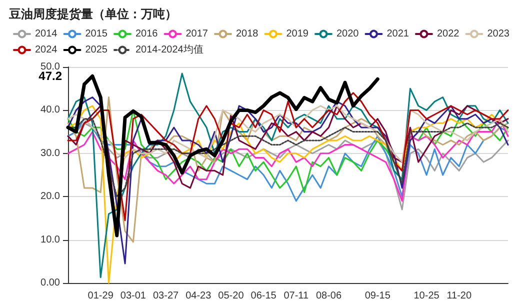  Describe the element at coordinates (348, 34) in the screenshot. I see `legend-label: 2020` at that location.